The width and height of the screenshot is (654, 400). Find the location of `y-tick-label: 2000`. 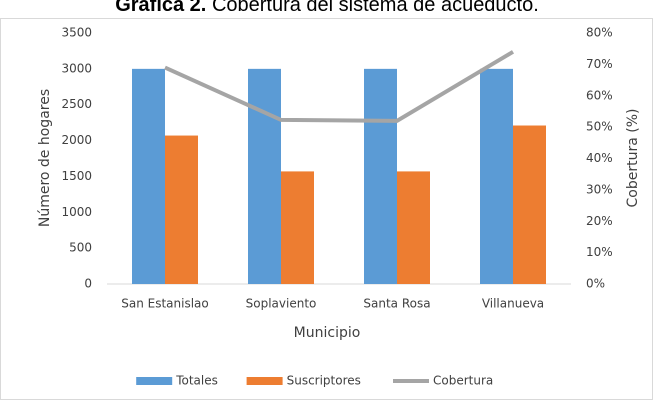

y-tick-label: 2000 is located at coordinates (76, 140).